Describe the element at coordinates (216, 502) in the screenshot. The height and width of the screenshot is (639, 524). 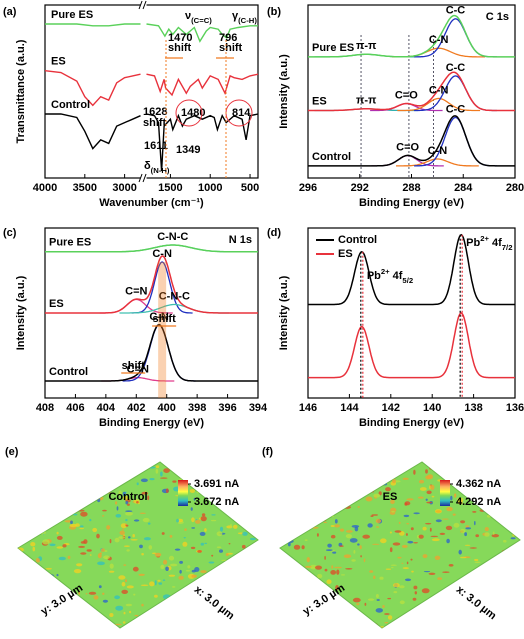
I see `colorbar-label: 3.672 nA` at that location.